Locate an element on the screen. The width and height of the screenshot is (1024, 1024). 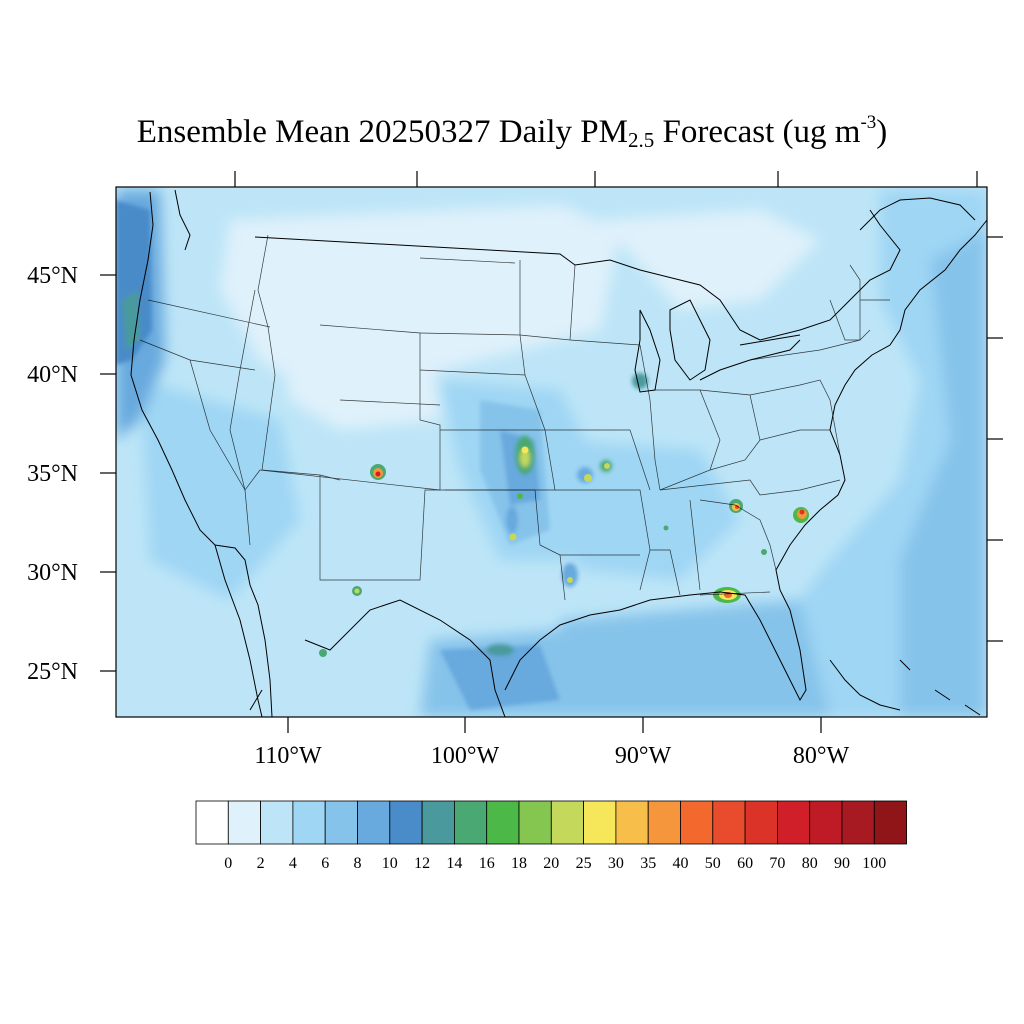
latitude-labels: 45°N 40°N 35°N 30°N 25°N is located at coordinates (52, 474).